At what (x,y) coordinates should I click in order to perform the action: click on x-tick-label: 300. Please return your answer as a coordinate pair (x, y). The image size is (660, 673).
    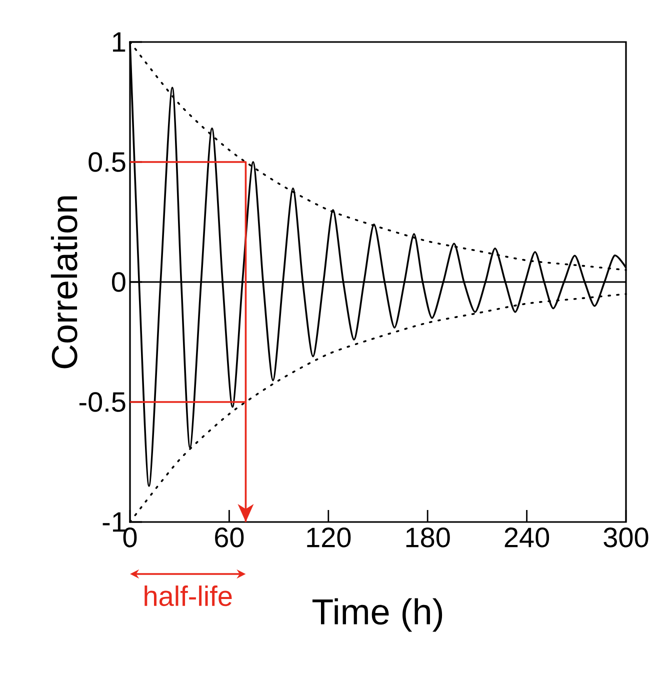
    Looking at the image, I should click on (626, 538).